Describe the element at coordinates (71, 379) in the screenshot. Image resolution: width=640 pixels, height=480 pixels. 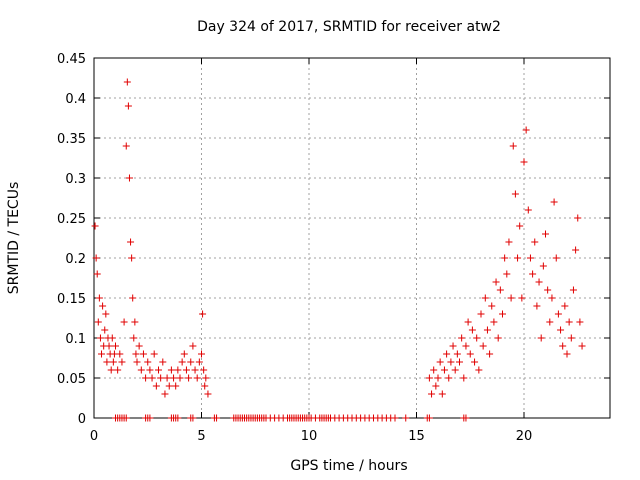
I see `y-tick-label: 0.05` at that location.